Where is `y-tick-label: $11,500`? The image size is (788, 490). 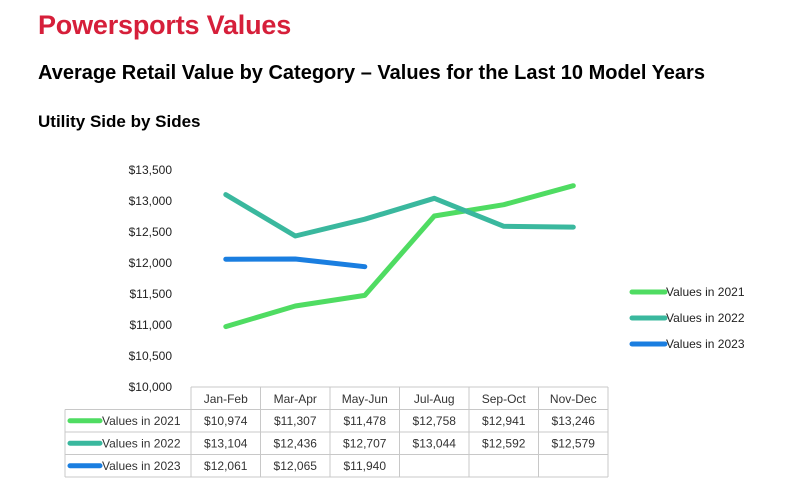 y-tick-label: $11,500 is located at coordinates (151, 294).